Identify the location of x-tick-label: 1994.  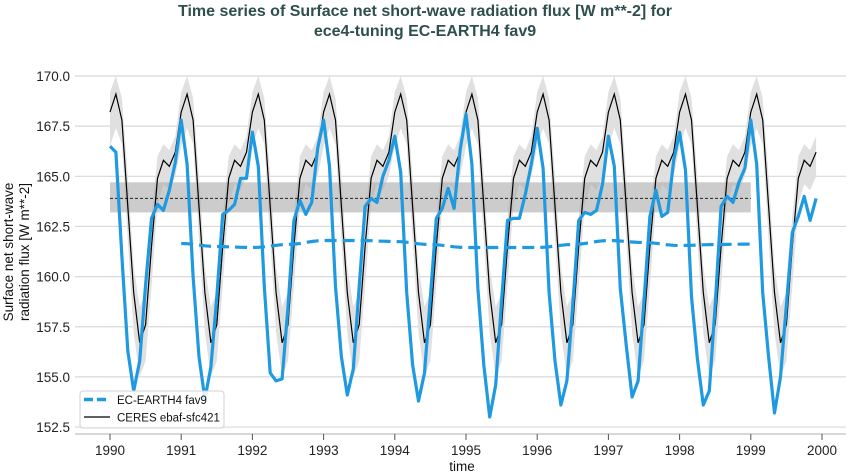
(395, 450).